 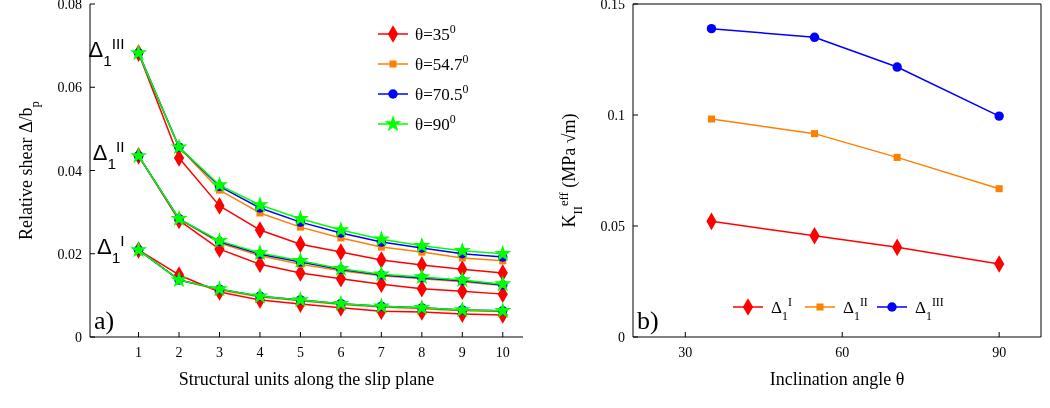 I want to click on annotation: b), so click(x=648, y=320).